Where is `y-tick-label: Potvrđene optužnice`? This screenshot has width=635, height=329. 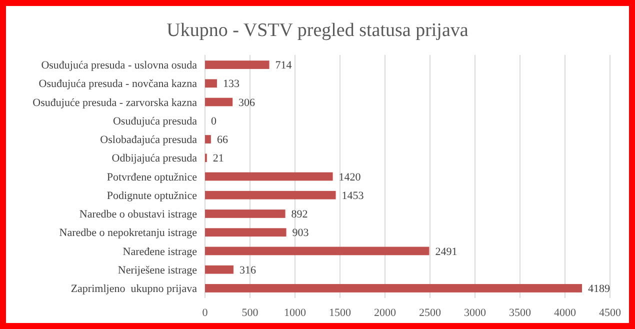
y-tick-label: Potvrđene optužnice is located at coordinates (152, 177).